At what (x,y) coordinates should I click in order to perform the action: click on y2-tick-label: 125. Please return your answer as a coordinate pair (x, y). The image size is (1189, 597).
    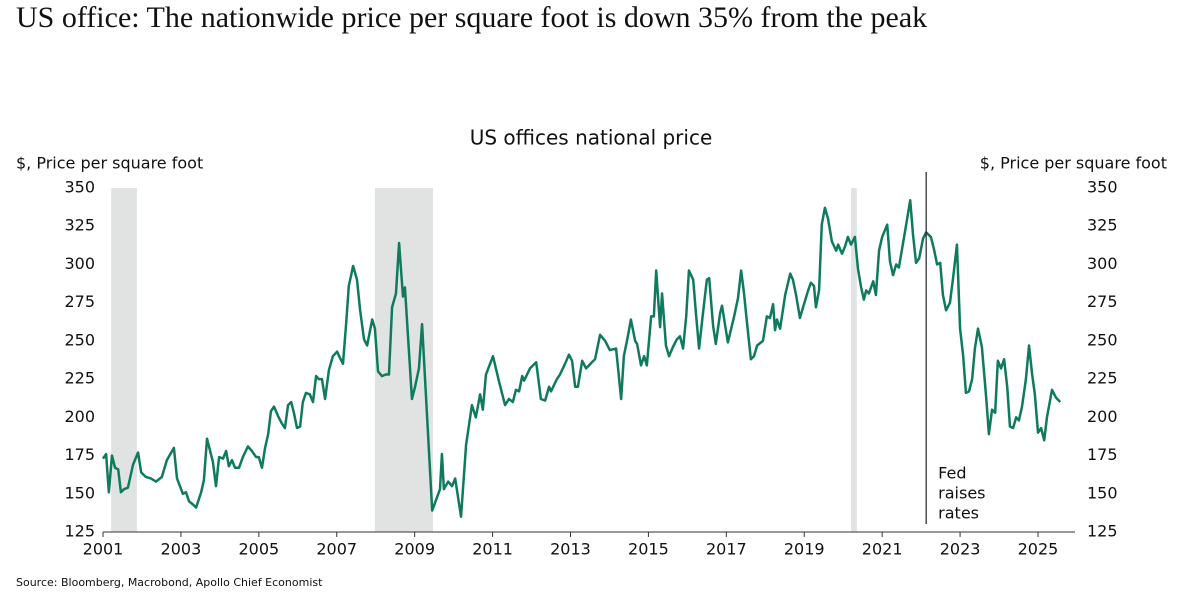
    Looking at the image, I should click on (1102, 531).